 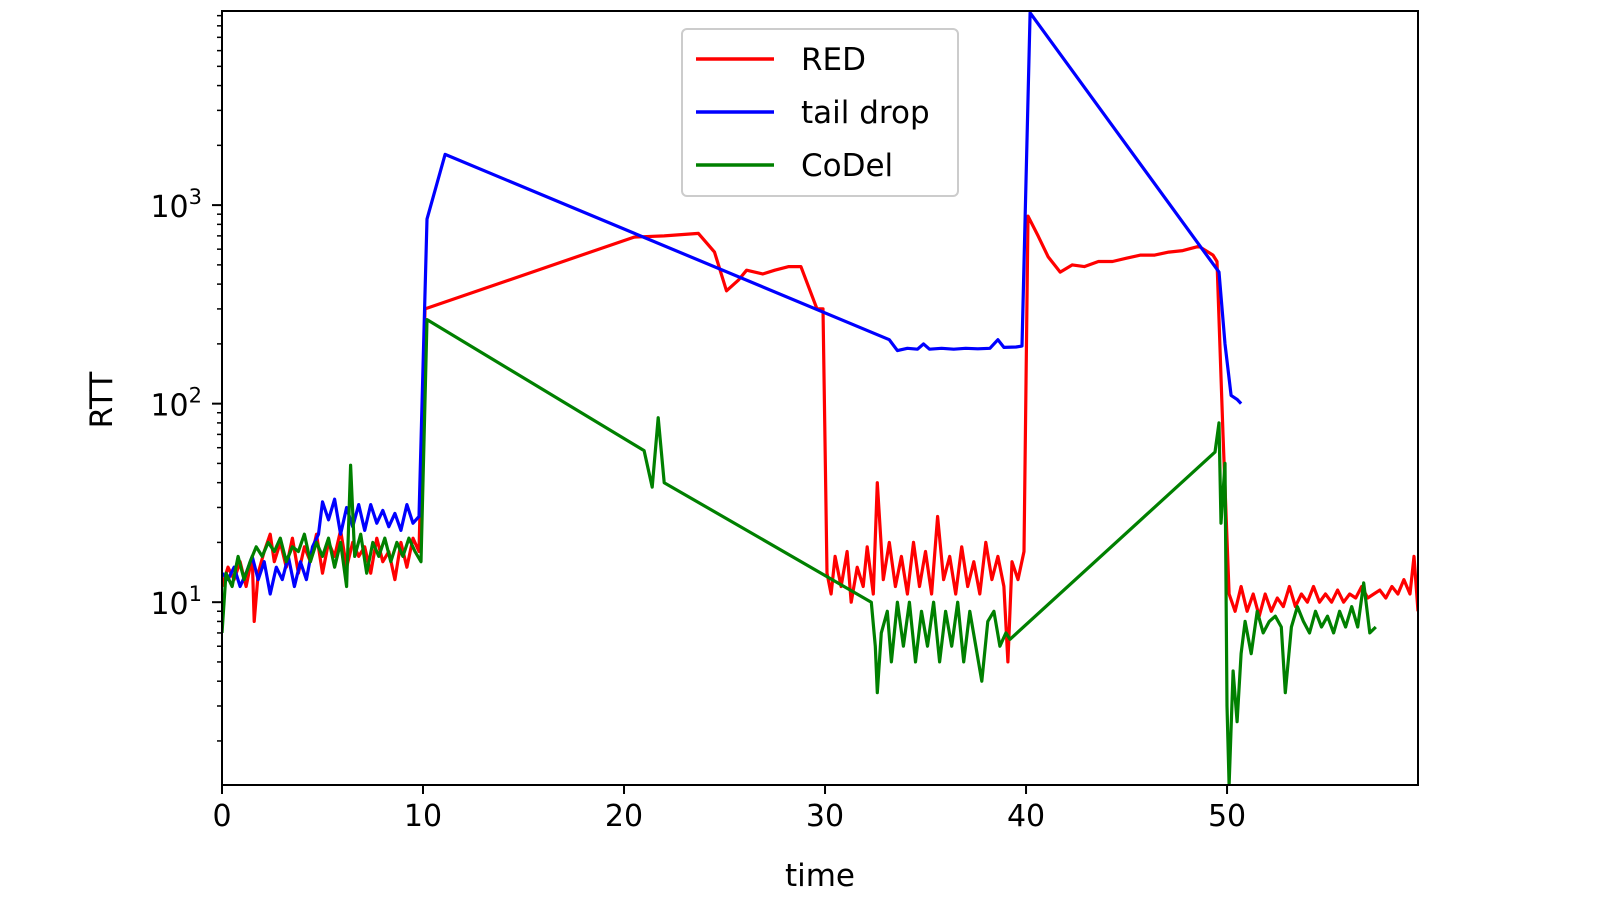 I want to click on y-axis-ticks: 10¹ 10² 10³, so click(x=186, y=403).